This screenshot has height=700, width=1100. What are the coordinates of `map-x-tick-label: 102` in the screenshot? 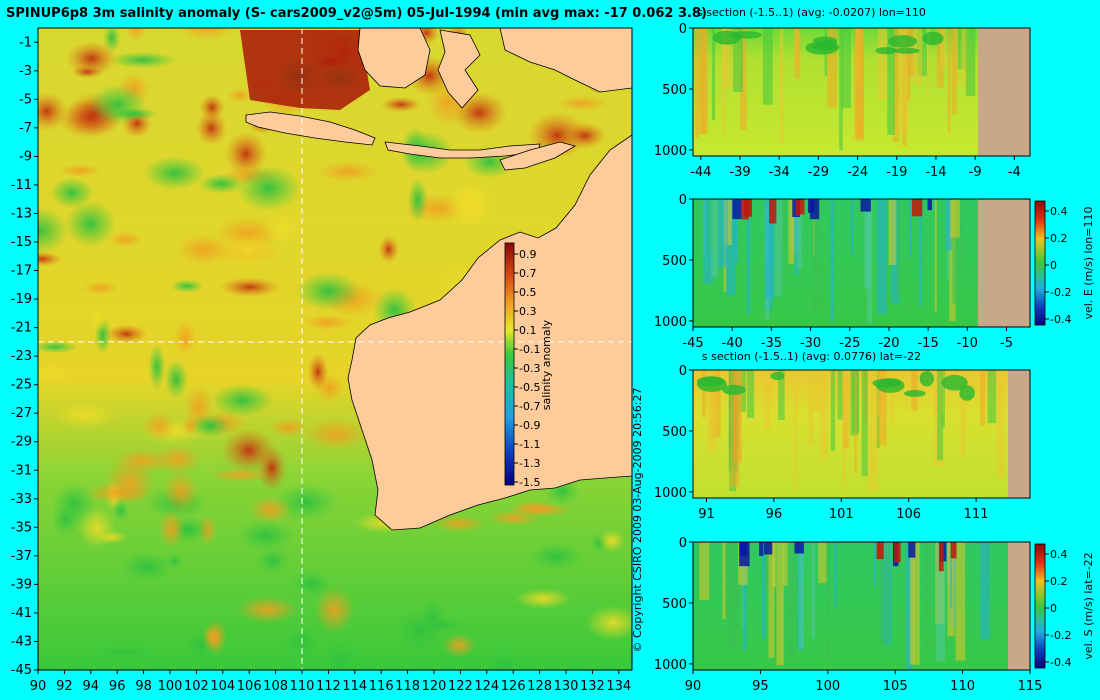 It's located at (196, 686).